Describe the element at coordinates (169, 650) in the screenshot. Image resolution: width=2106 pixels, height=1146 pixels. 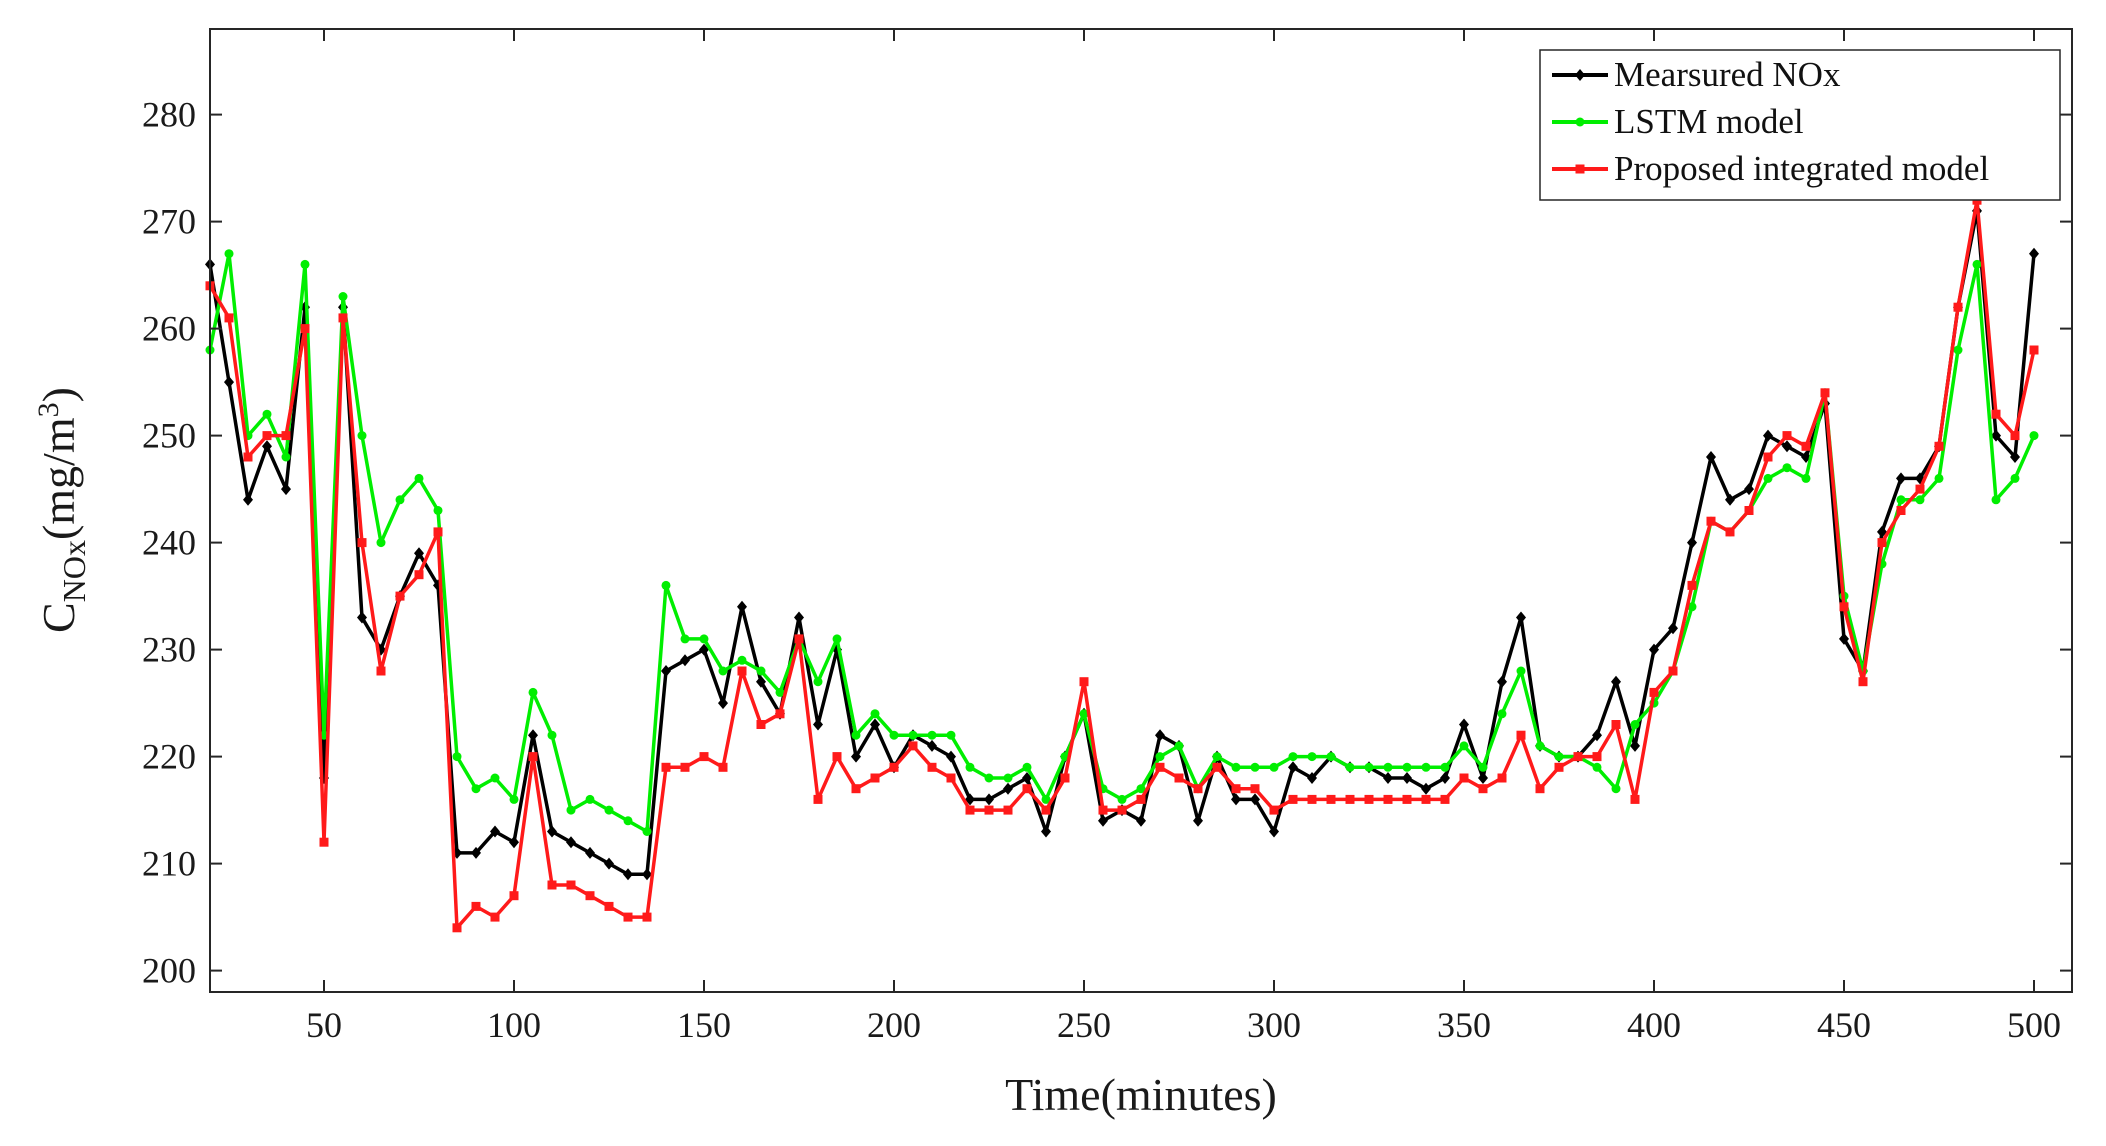
I see `y-tick-label: 230` at that location.